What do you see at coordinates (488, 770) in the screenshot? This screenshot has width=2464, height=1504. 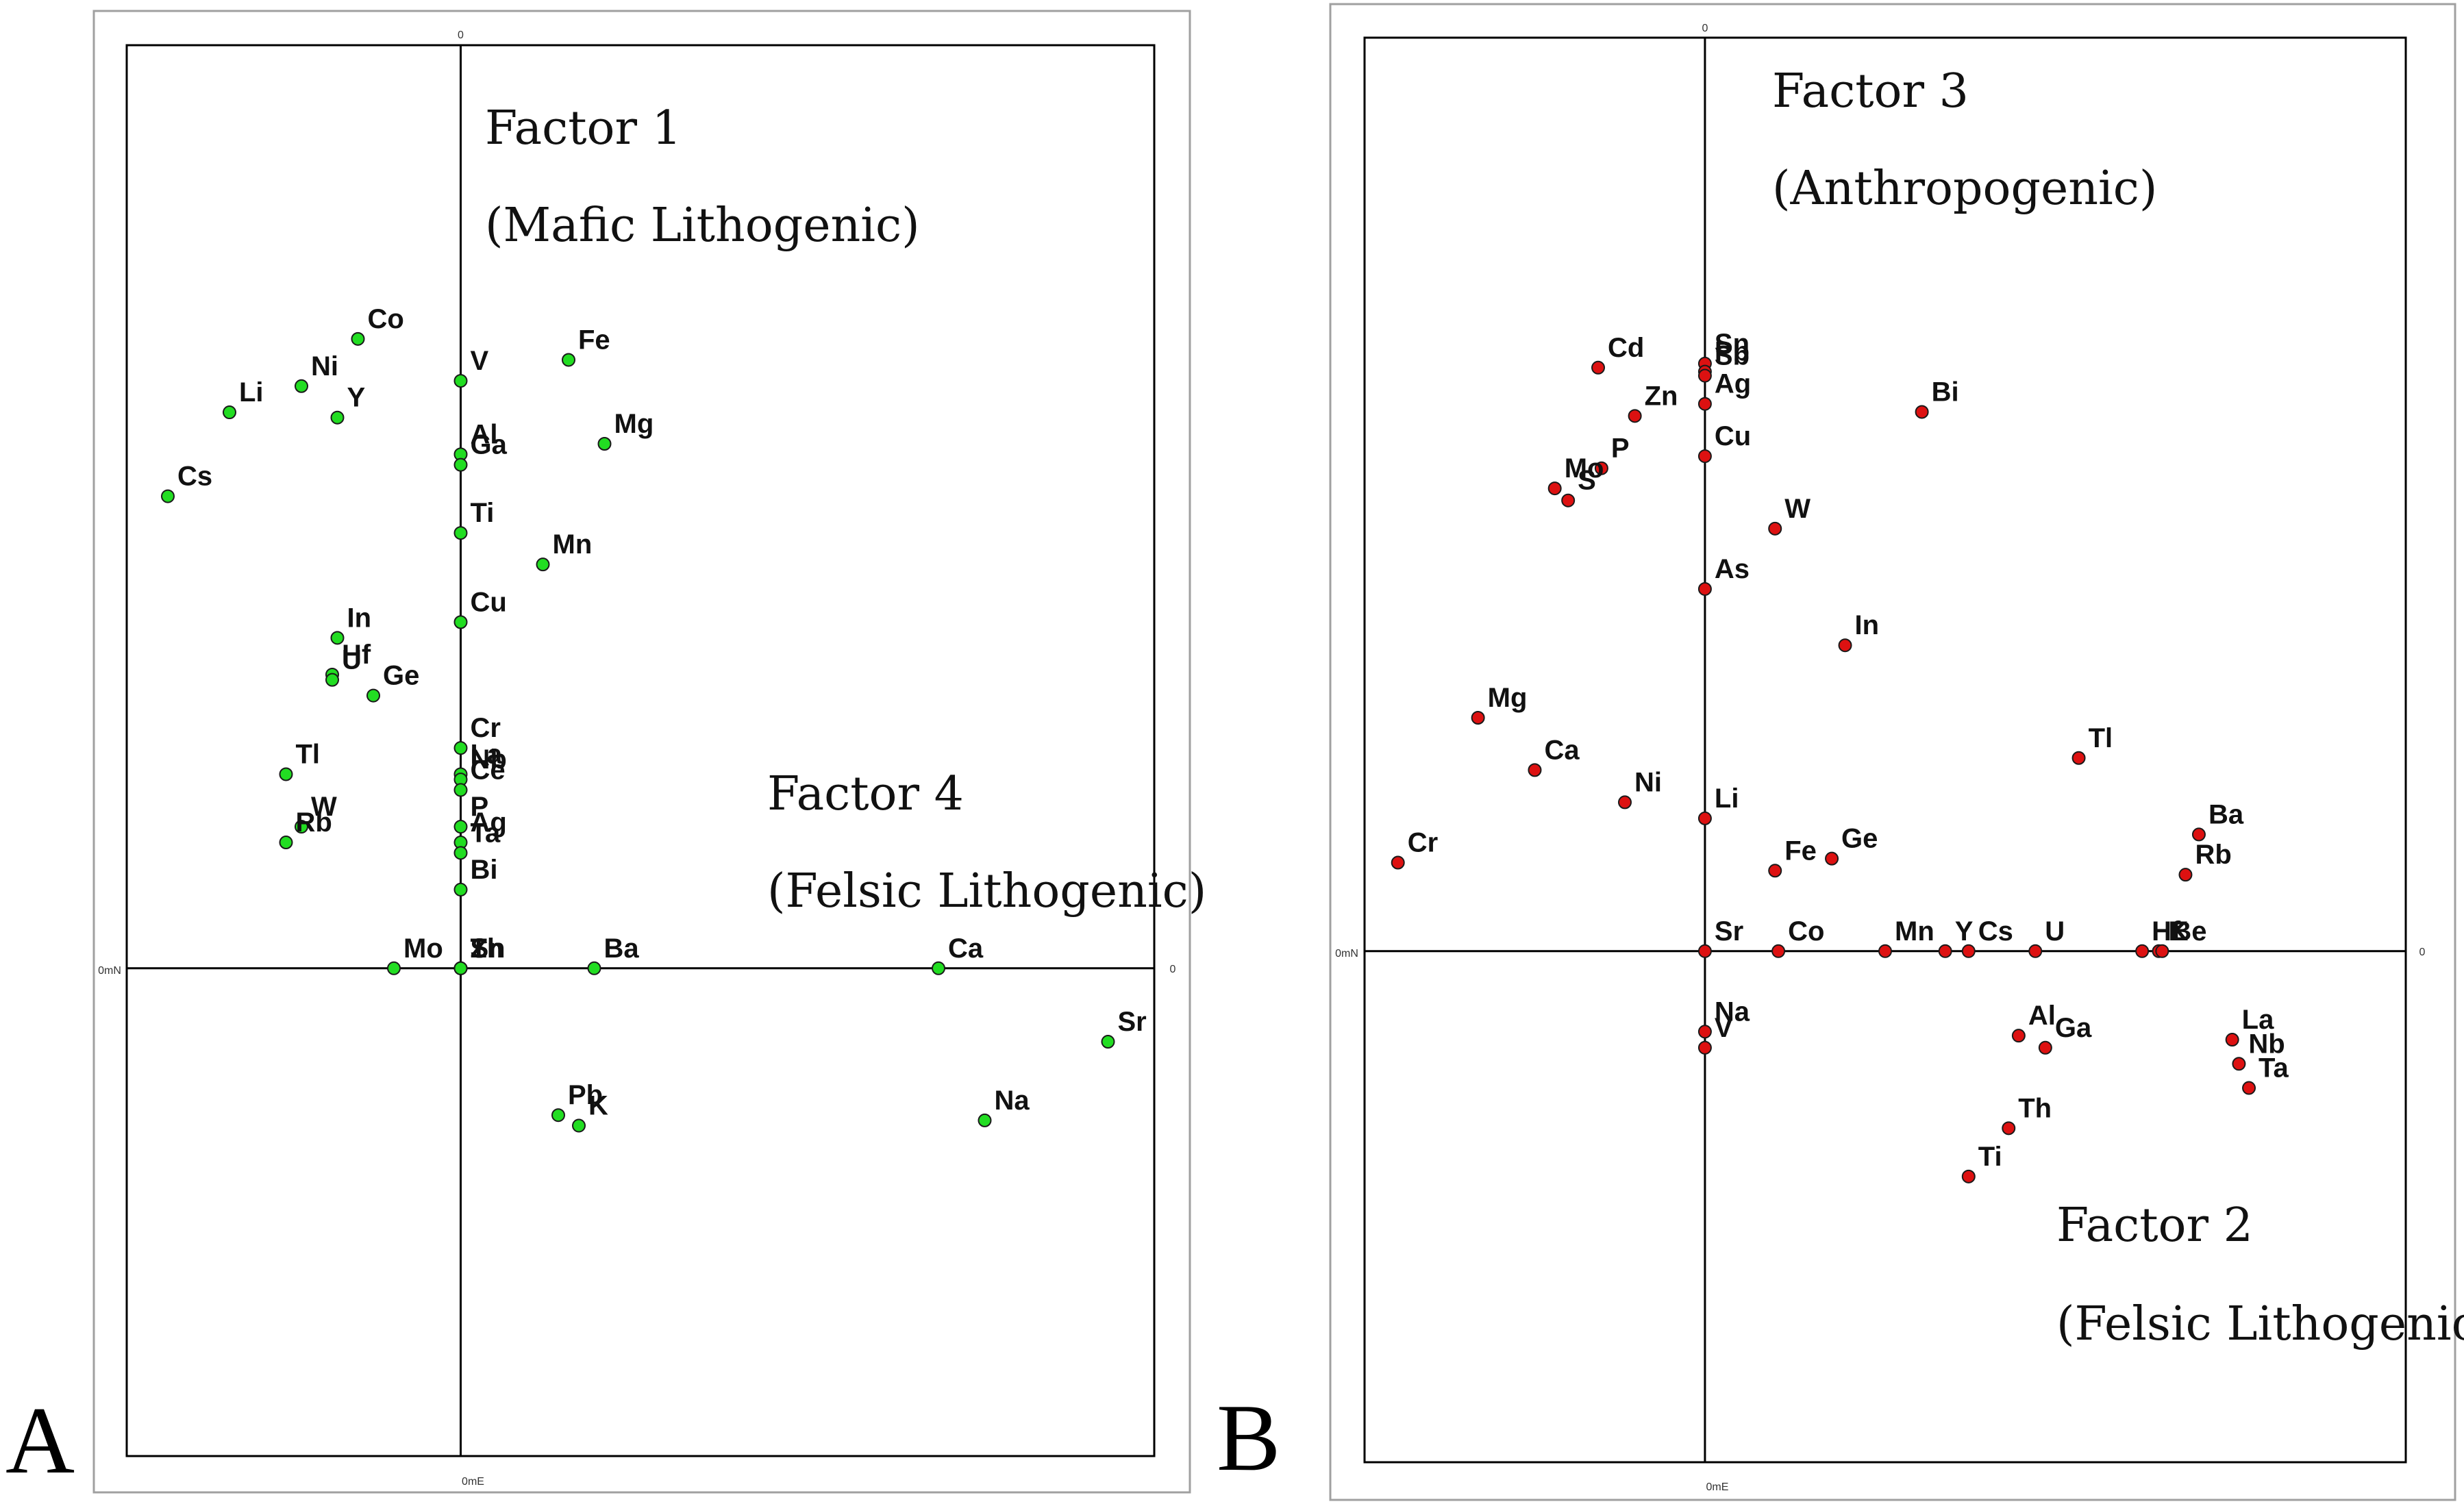 I see `data-label-ce: Ce` at bounding box center [488, 770].